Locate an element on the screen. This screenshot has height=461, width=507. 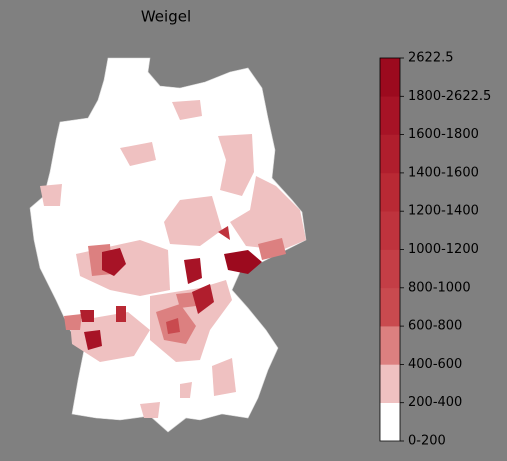
colorbar-tick-label: 2622.5 is located at coordinates (431, 58).